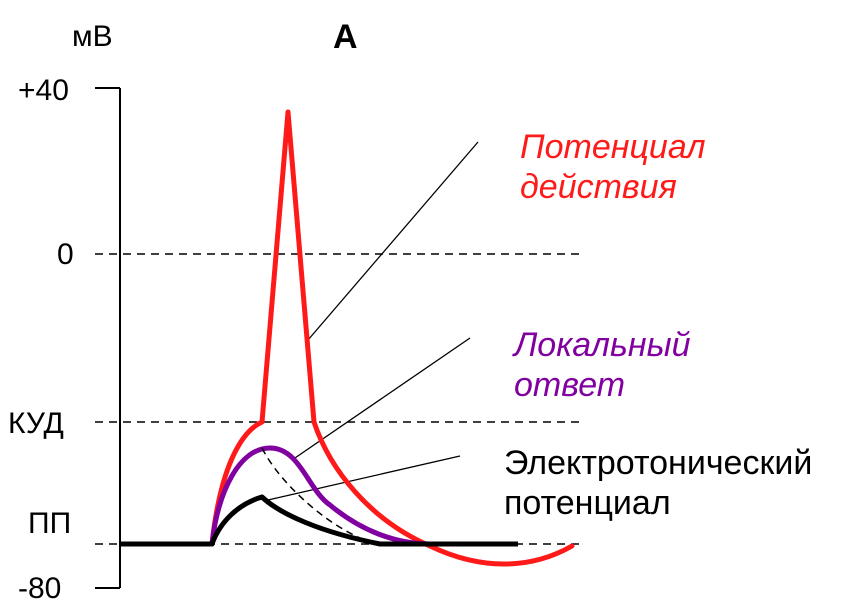 The width and height of the screenshot is (858, 611). What do you see at coordinates (598, 187) in the screenshot?
I see `action-potential-label-line2: действия` at bounding box center [598, 187].